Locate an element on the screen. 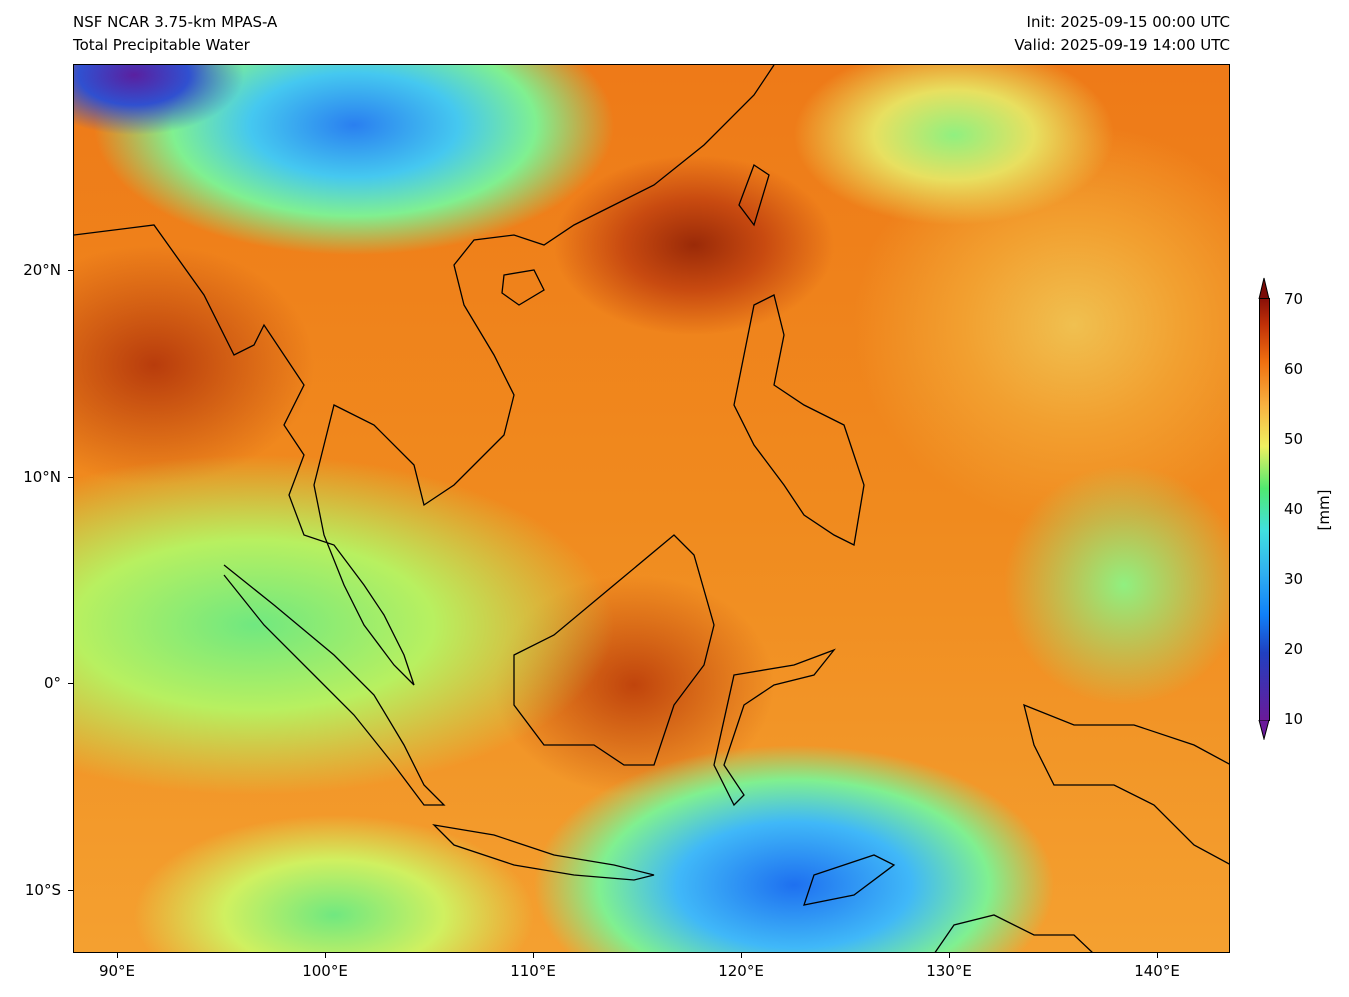 The image size is (1349, 997). coast-taiwan is located at coordinates (754, 195).